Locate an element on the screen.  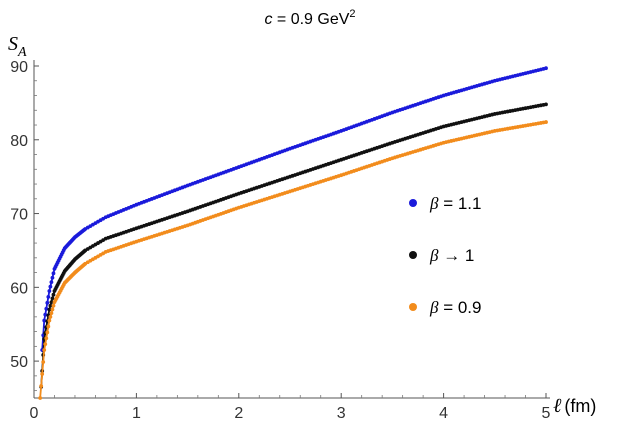
x-axis-label: ℓ (fm) is located at coordinates (574, 406).